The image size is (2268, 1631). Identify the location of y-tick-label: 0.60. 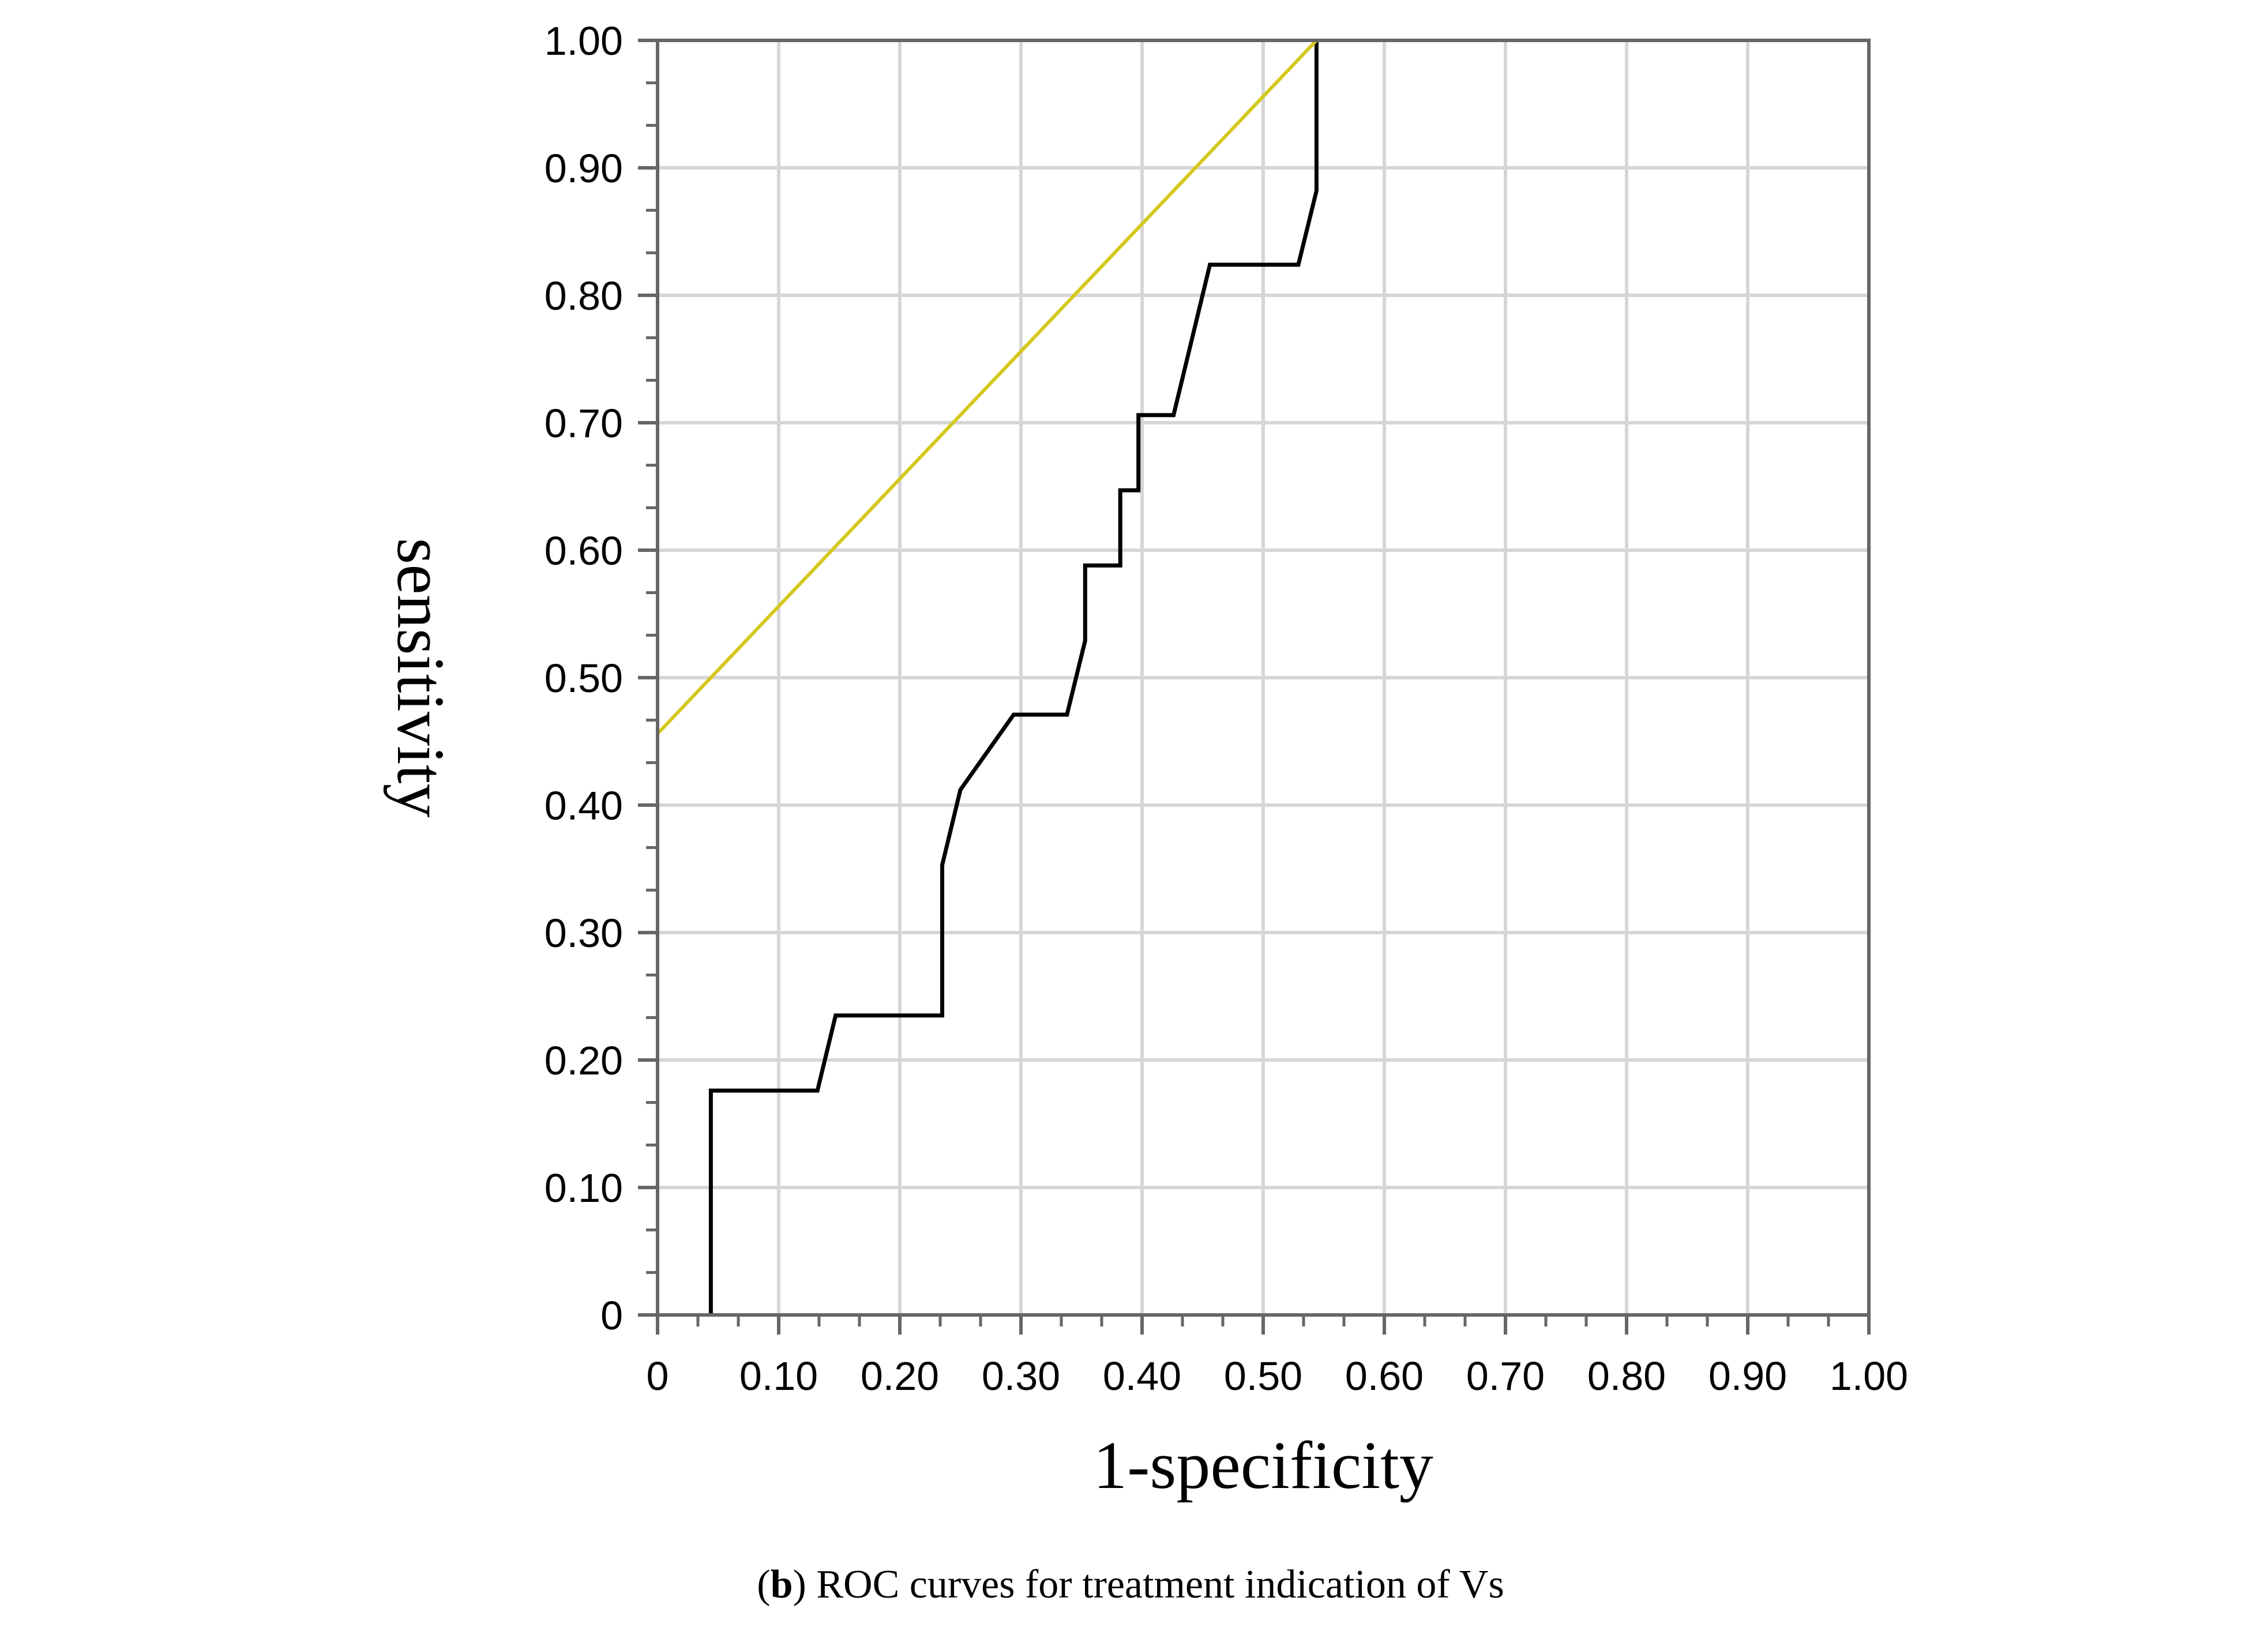
(584, 550).